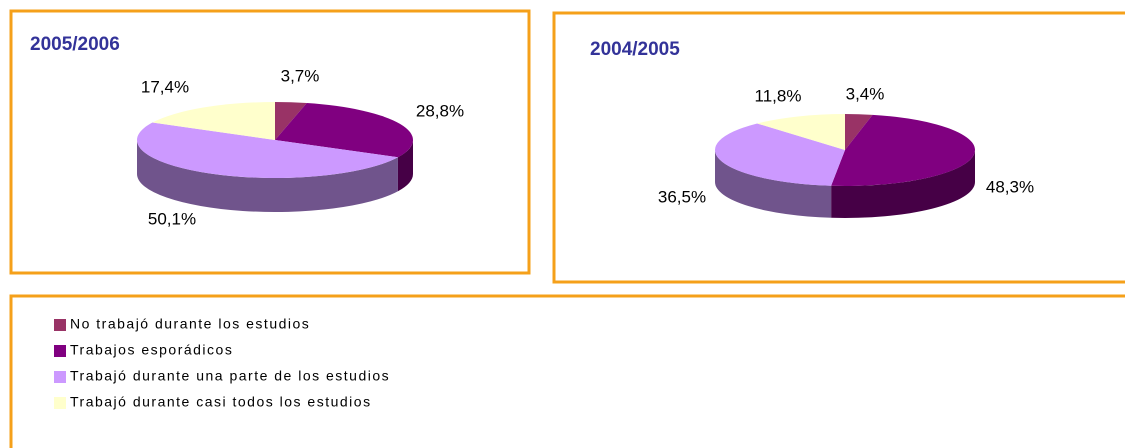  I want to click on data-label: 11,8%, so click(778, 95).